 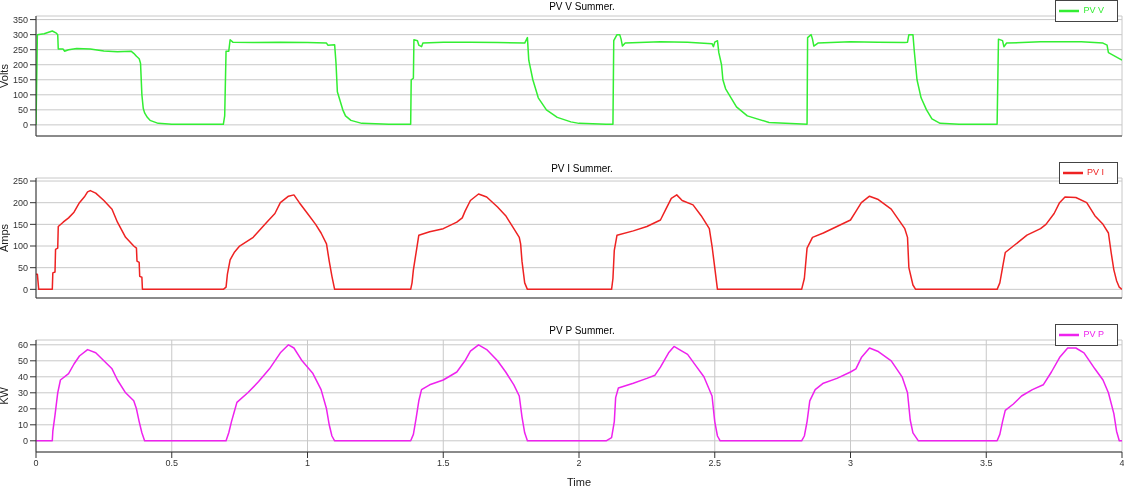 I want to click on legend-label: PV P, so click(x=1093, y=334).